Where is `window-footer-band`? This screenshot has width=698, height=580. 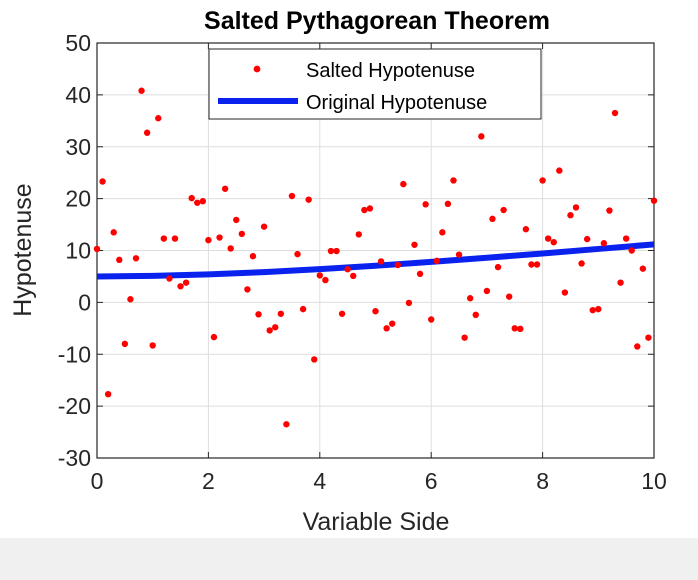 window-footer-band is located at coordinates (349, 559).